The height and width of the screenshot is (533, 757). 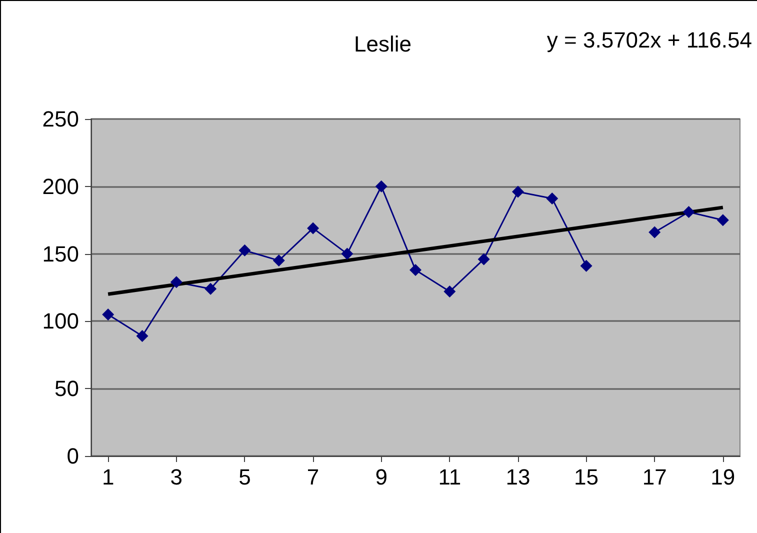 I want to click on y-tick-label: 50, so click(x=66, y=389).